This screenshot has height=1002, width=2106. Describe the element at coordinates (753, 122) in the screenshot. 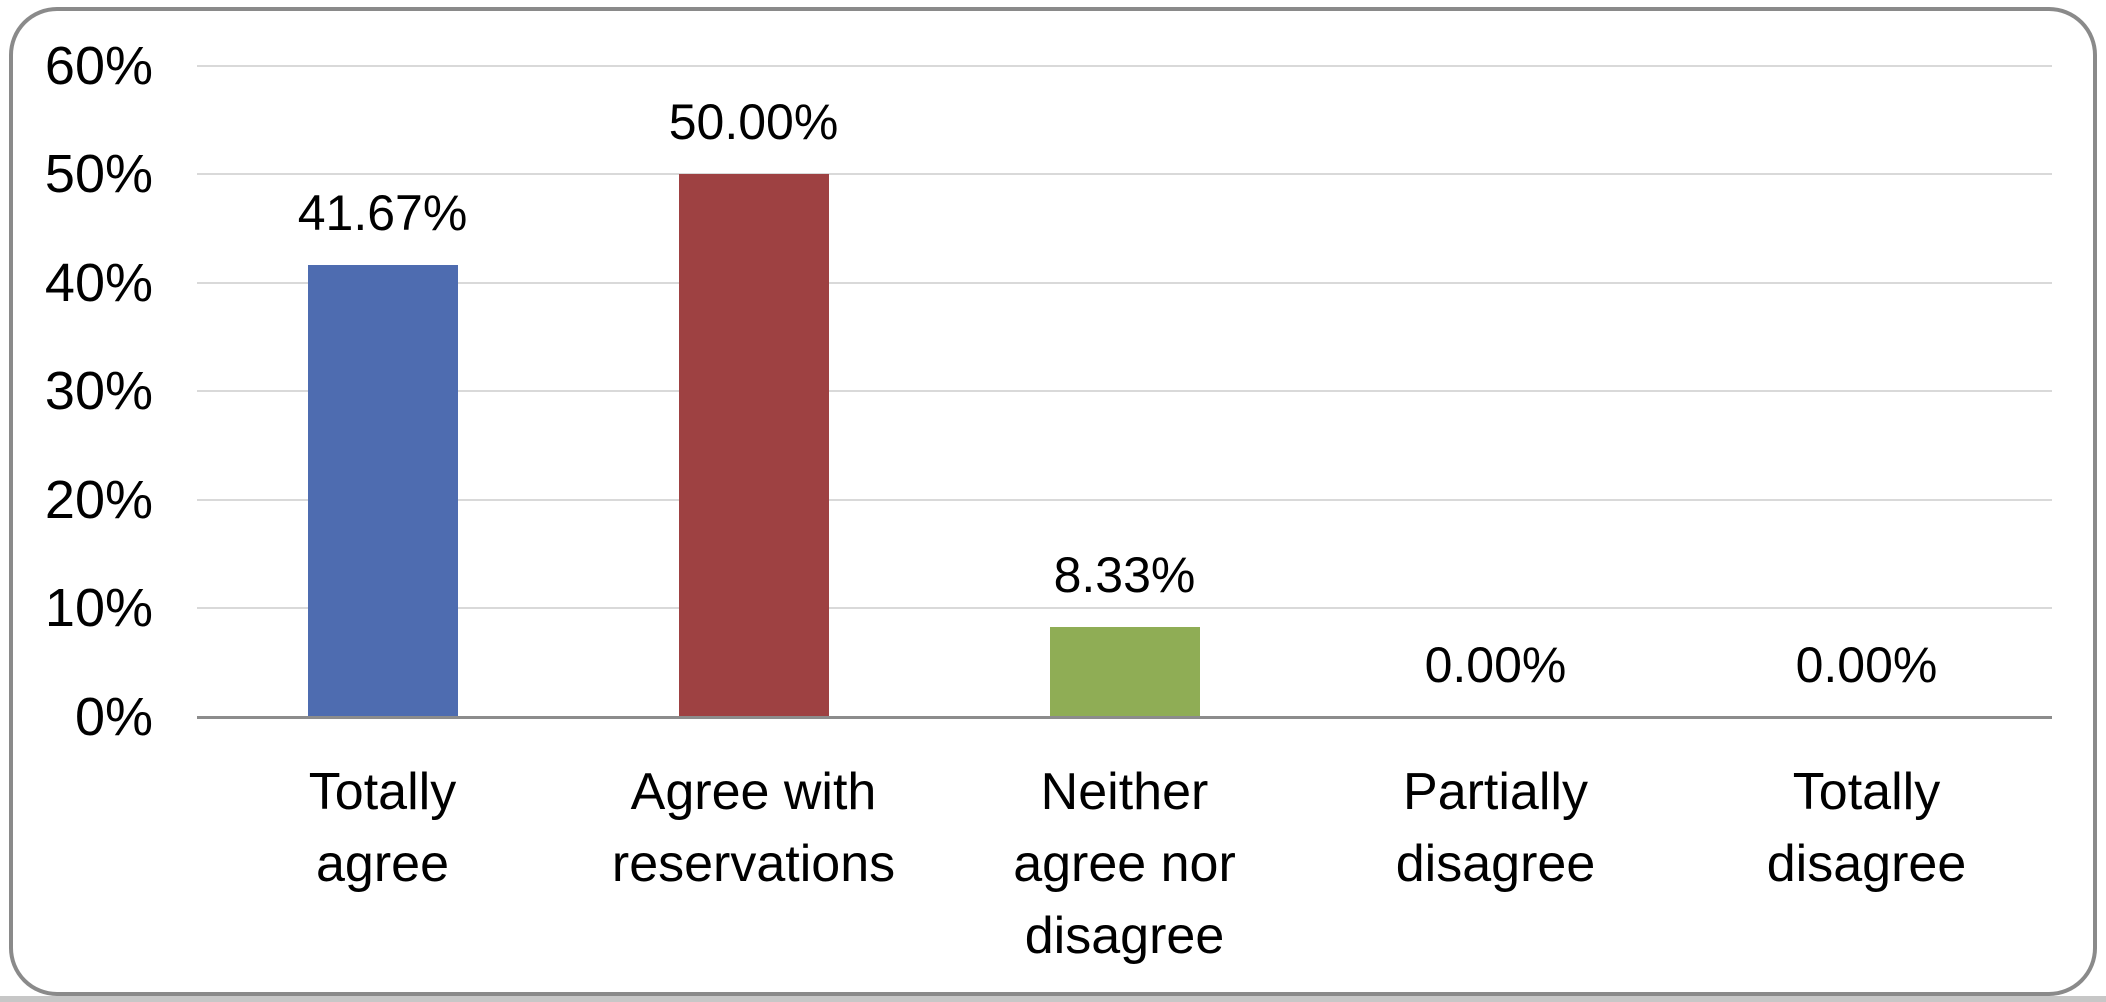

I see `data-label-agree-with-reservations: 50.00%` at that location.